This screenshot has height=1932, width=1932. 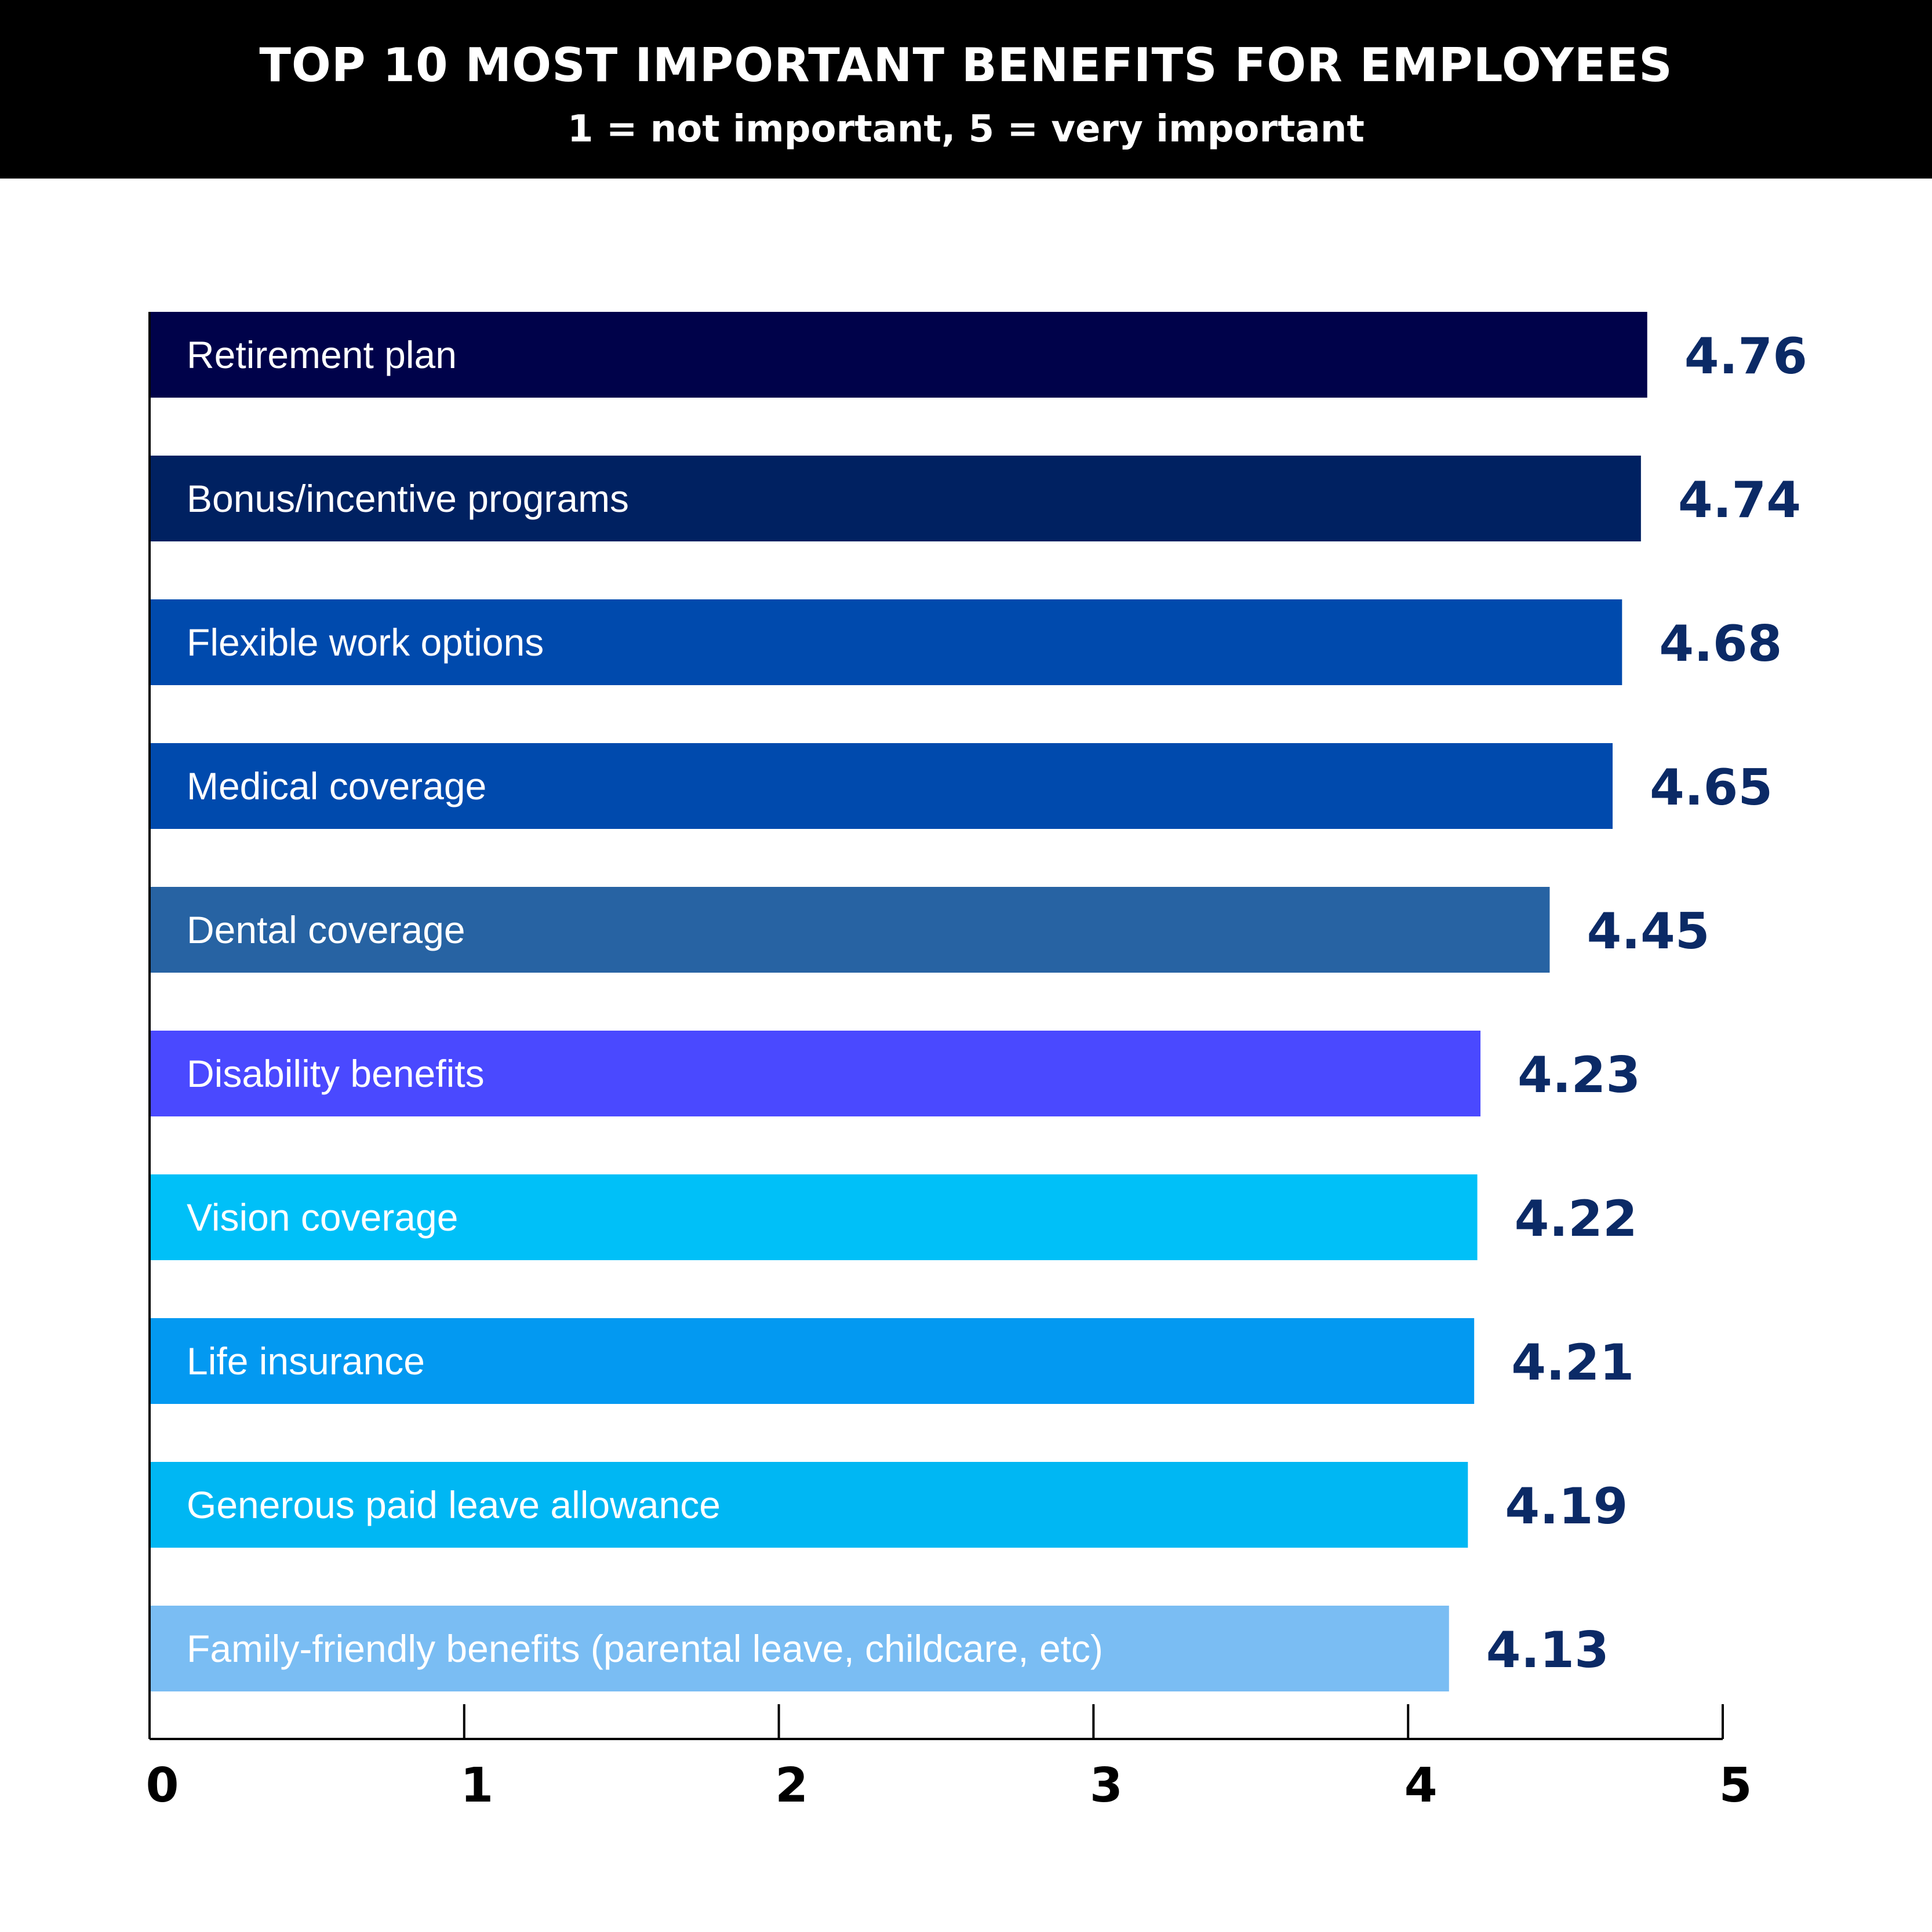 What do you see at coordinates (1421, 1786) in the screenshot?
I see `x-tick-label-4: 4` at bounding box center [1421, 1786].